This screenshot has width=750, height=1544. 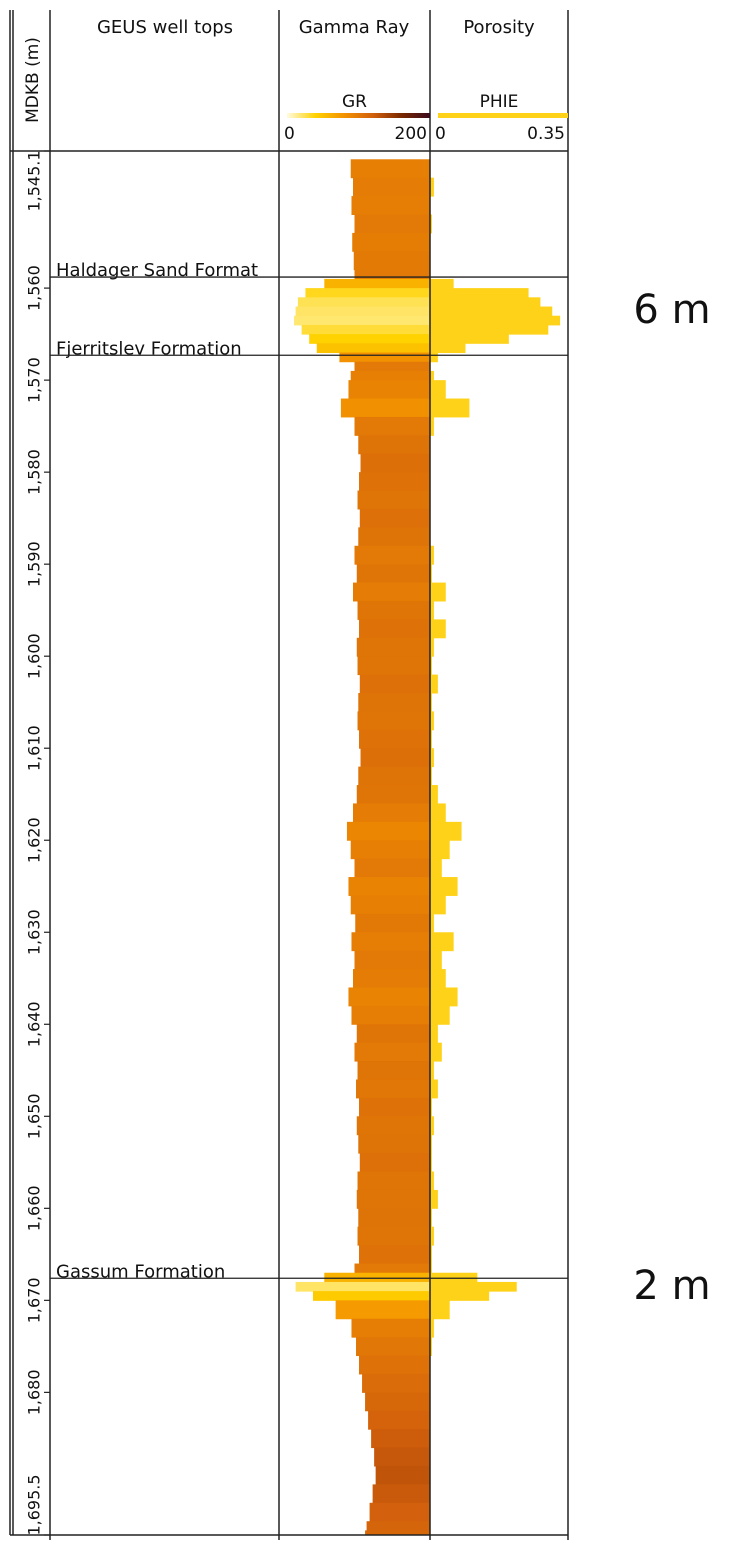 I want to click on y-tick-label: 1,610, so click(x=34, y=748).